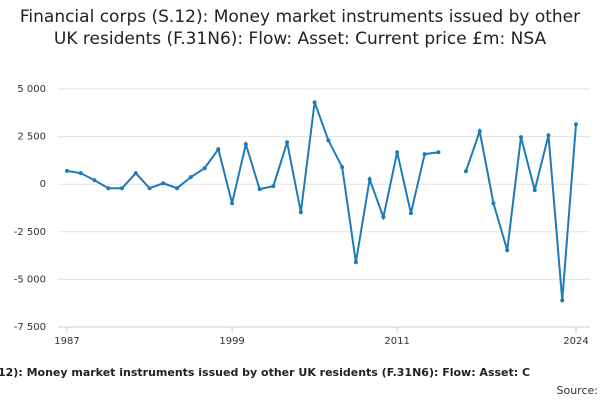 The image size is (600, 400). What do you see at coordinates (575, 341) in the screenshot?
I see `x-tick-label: 2024` at bounding box center [575, 341].